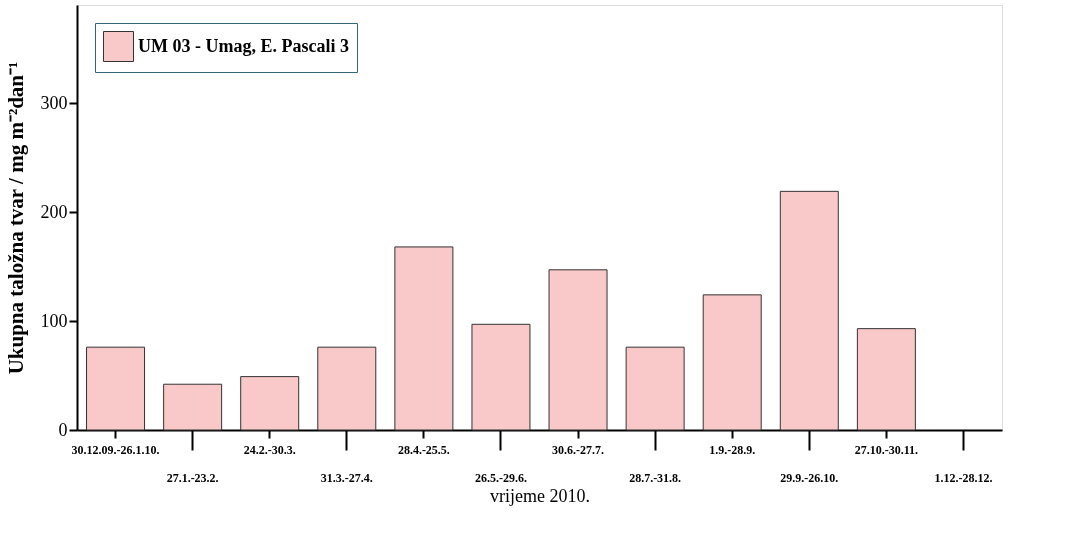 The image size is (1071, 541). I want to click on x-axis-title: vrijeme 2010., so click(540, 495).